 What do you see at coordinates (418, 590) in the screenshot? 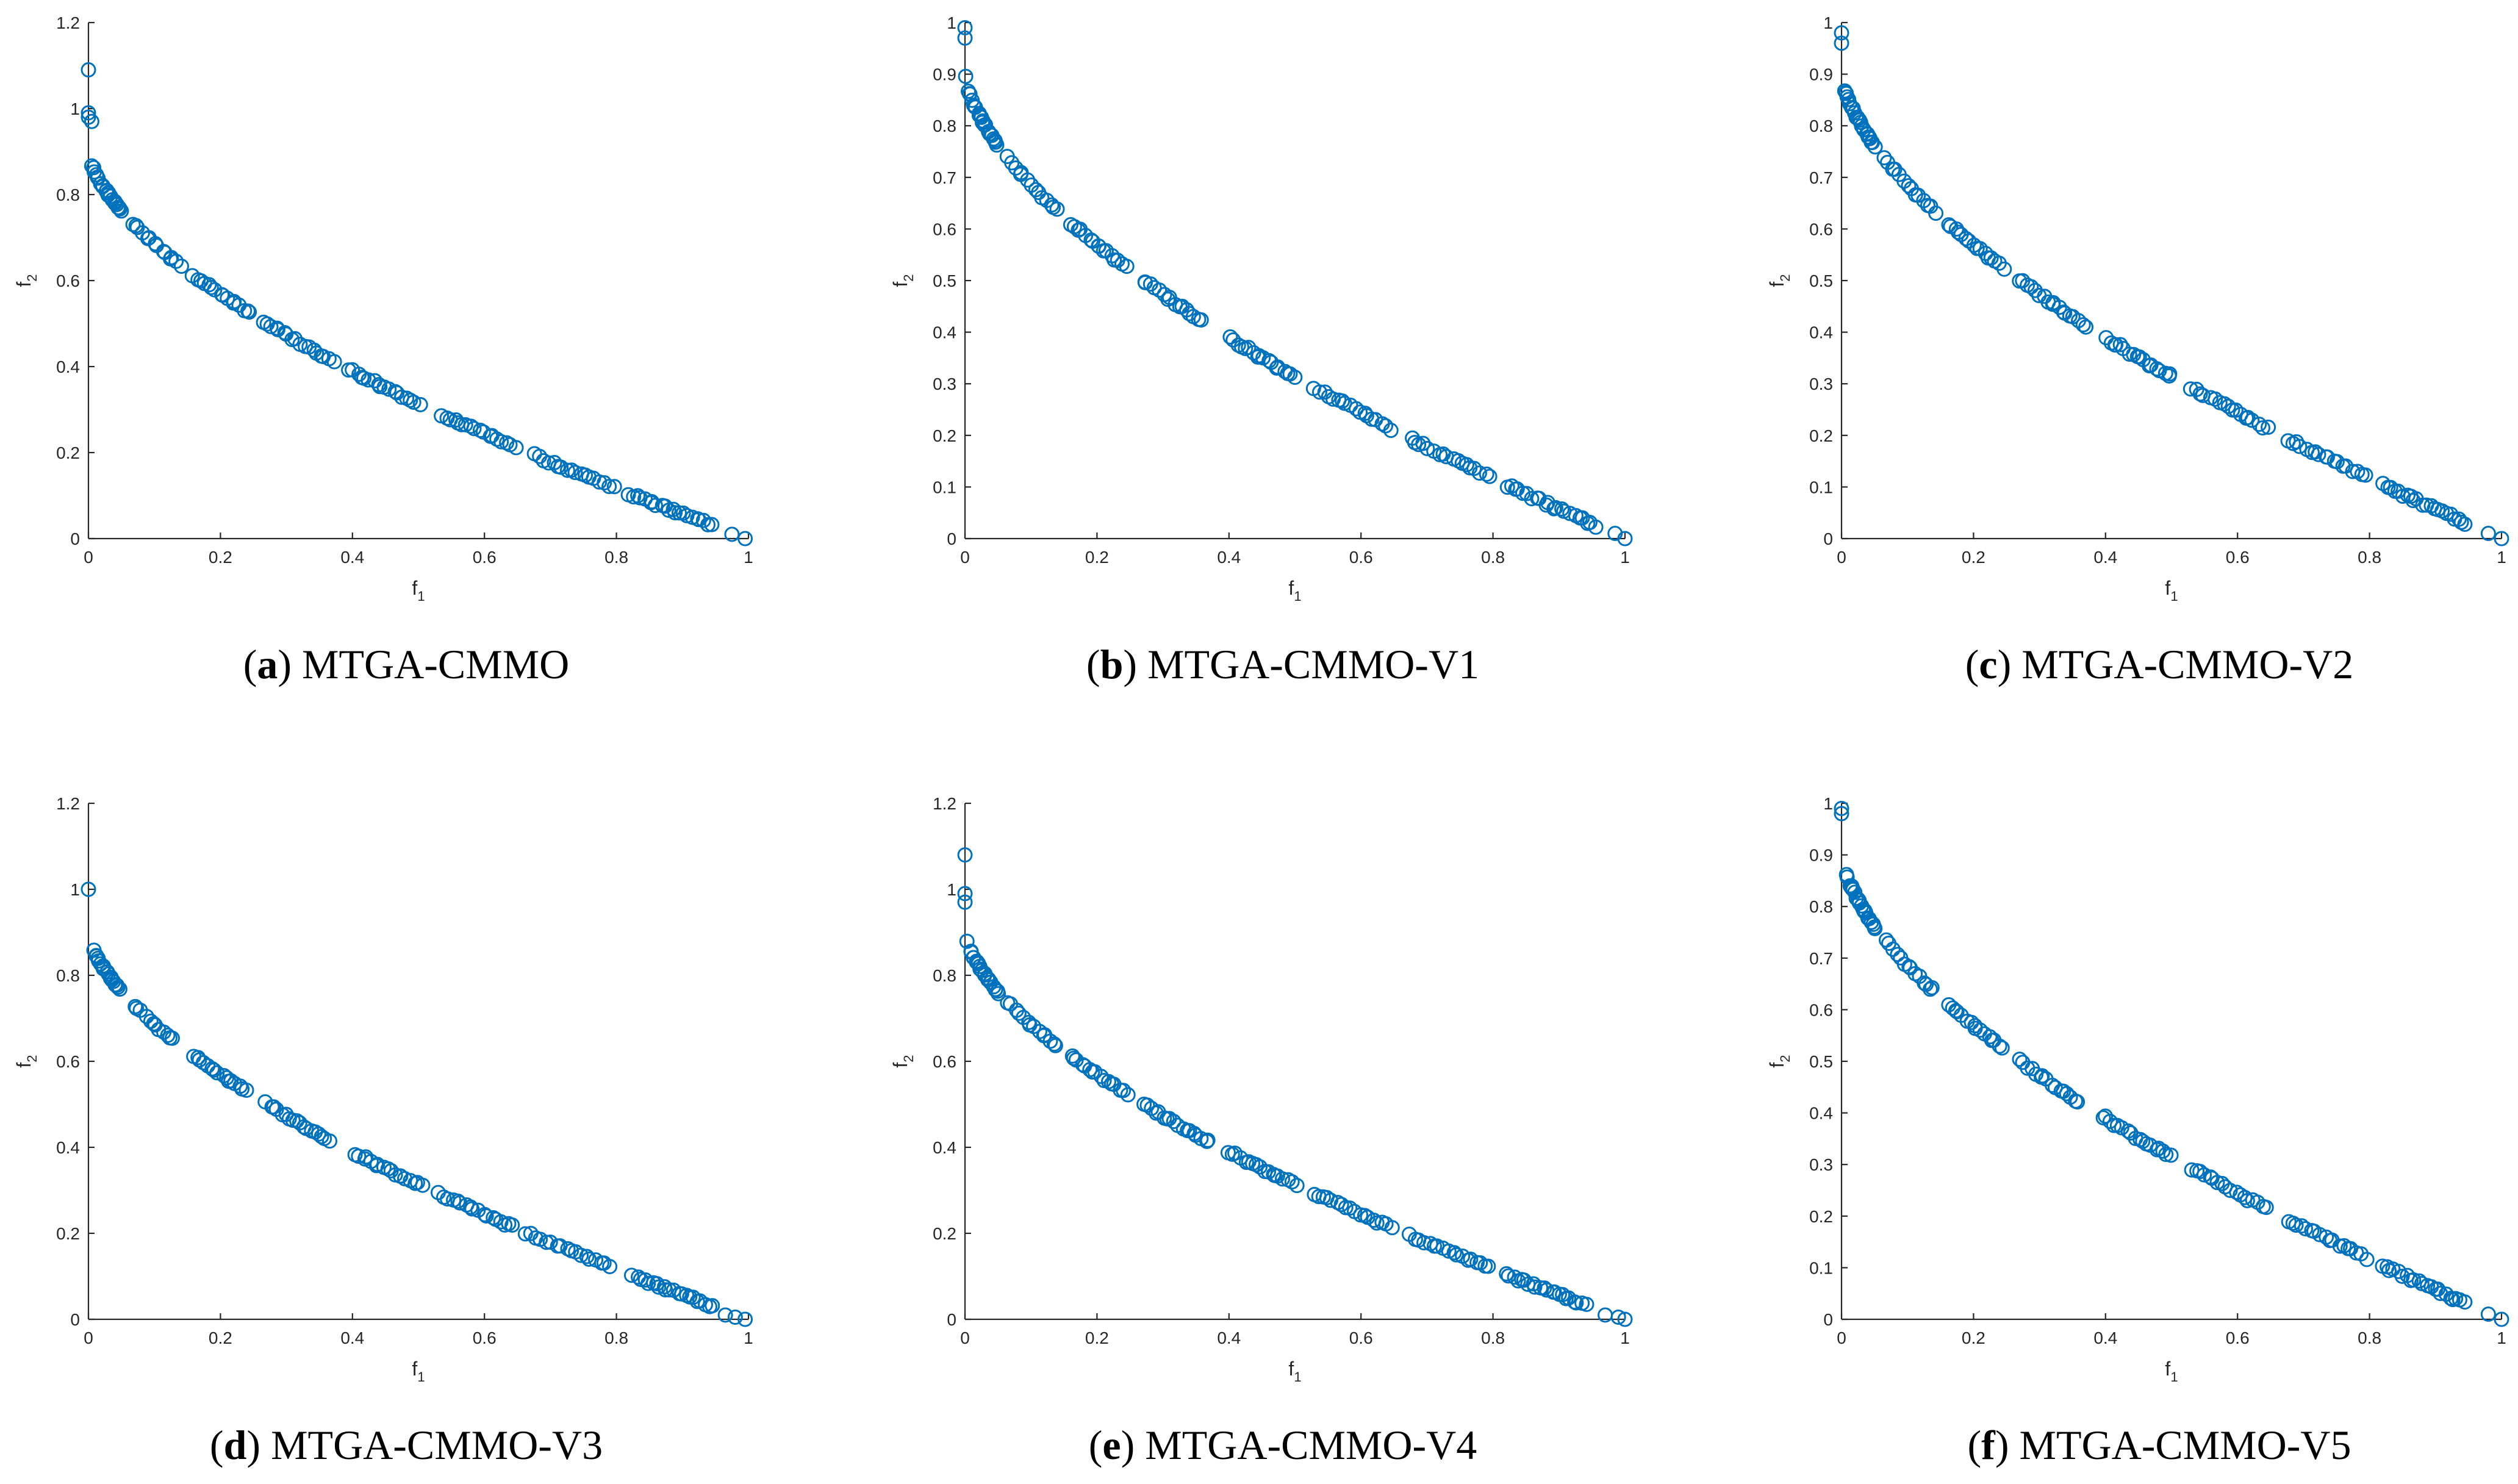
I see `x-axis-label: f1` at bounding box center [418, 590].